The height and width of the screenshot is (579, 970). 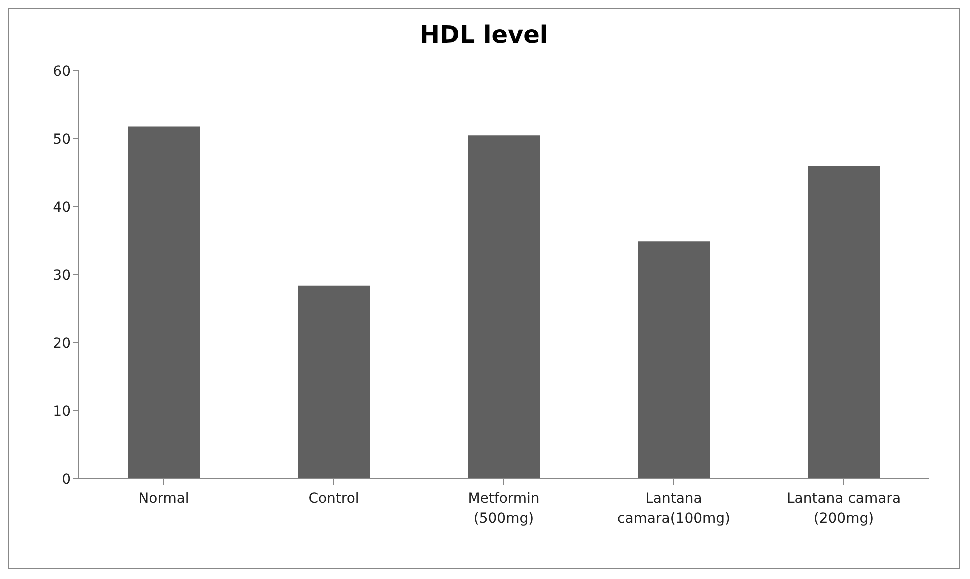 What do you see at coordinates (164, 499) in the screenshot?
I see `x-tick-label: Normal` at bounding box center [164, 499].